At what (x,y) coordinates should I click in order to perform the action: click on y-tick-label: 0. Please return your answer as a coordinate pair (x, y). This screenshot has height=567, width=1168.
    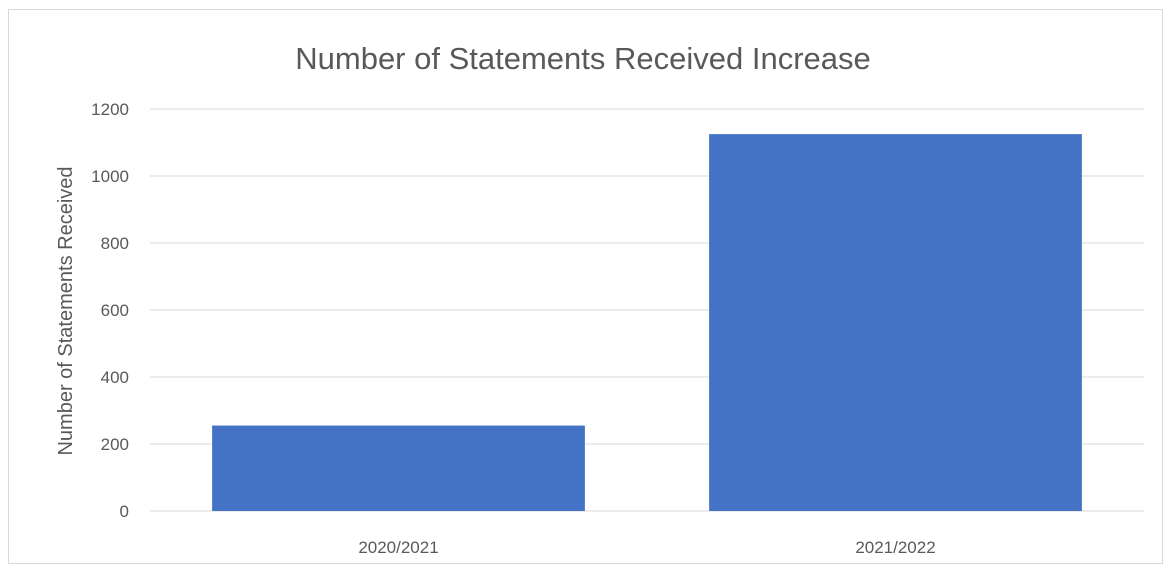
    Looking at the image, I should click on (124, 511).